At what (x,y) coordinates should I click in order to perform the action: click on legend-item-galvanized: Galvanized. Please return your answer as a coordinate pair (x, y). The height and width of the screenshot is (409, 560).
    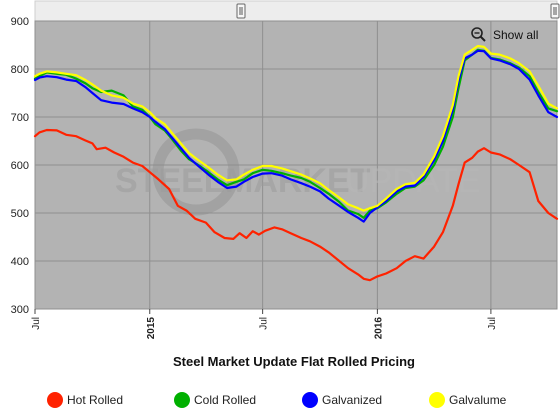
    Looking at the image, I should click on (342, 400).